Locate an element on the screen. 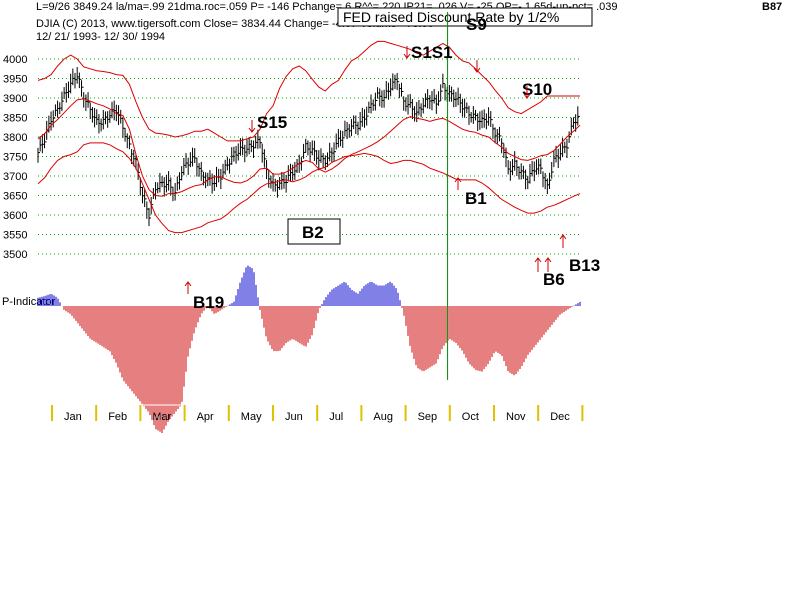 Image resolution: width=800 pixels, height=605 pixels. signal-label-s15: S15 is located at coordinates (272, 122).